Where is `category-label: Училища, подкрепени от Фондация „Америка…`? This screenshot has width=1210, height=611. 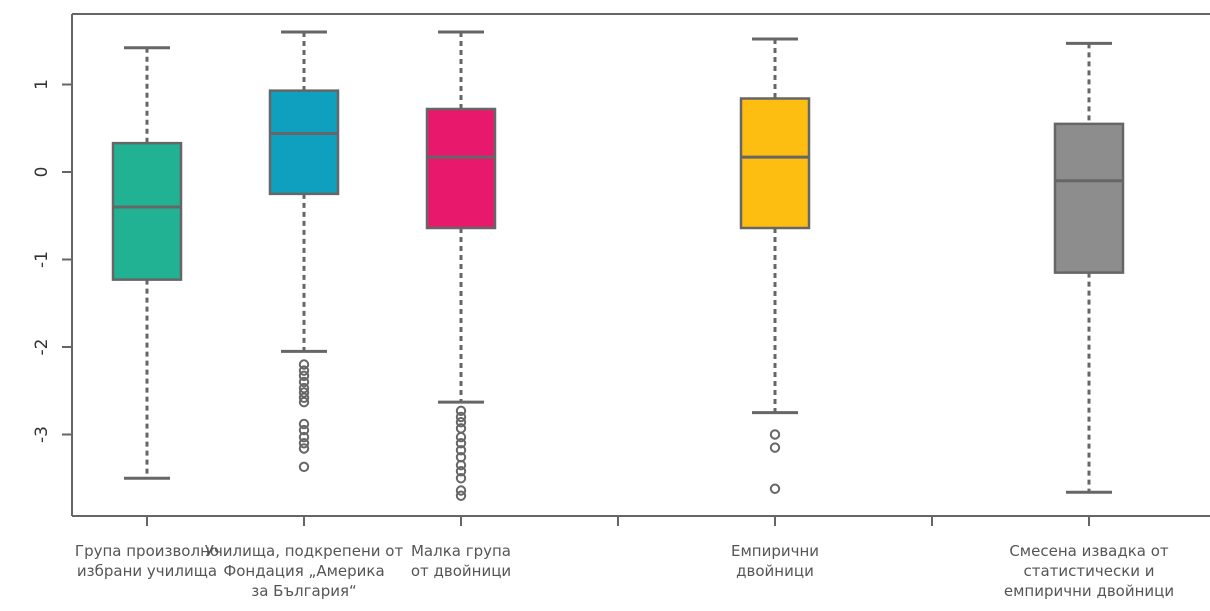
category-label: Училища, подкрепени от Фондация „Америка… is located at coordinates (304, 571).